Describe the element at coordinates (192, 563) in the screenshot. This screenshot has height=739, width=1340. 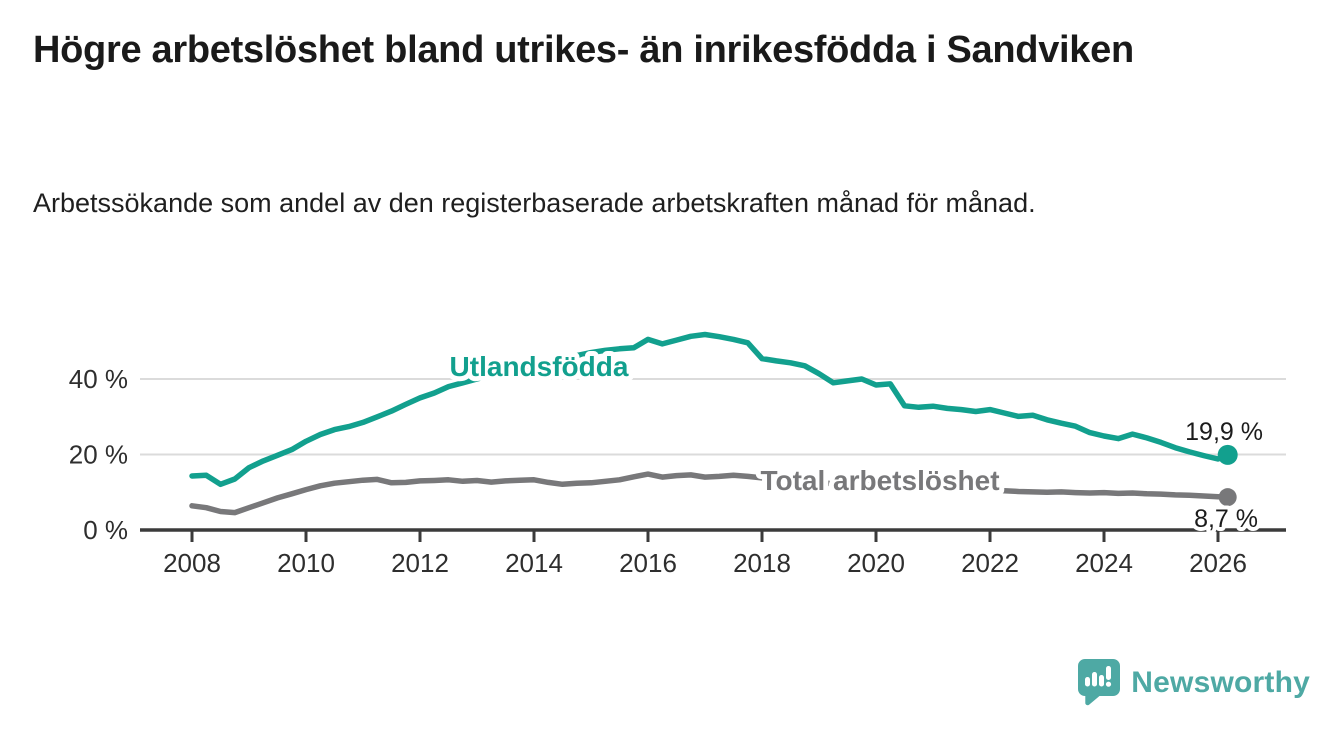
I see `x-axis-tick-label: 2008` at that location.